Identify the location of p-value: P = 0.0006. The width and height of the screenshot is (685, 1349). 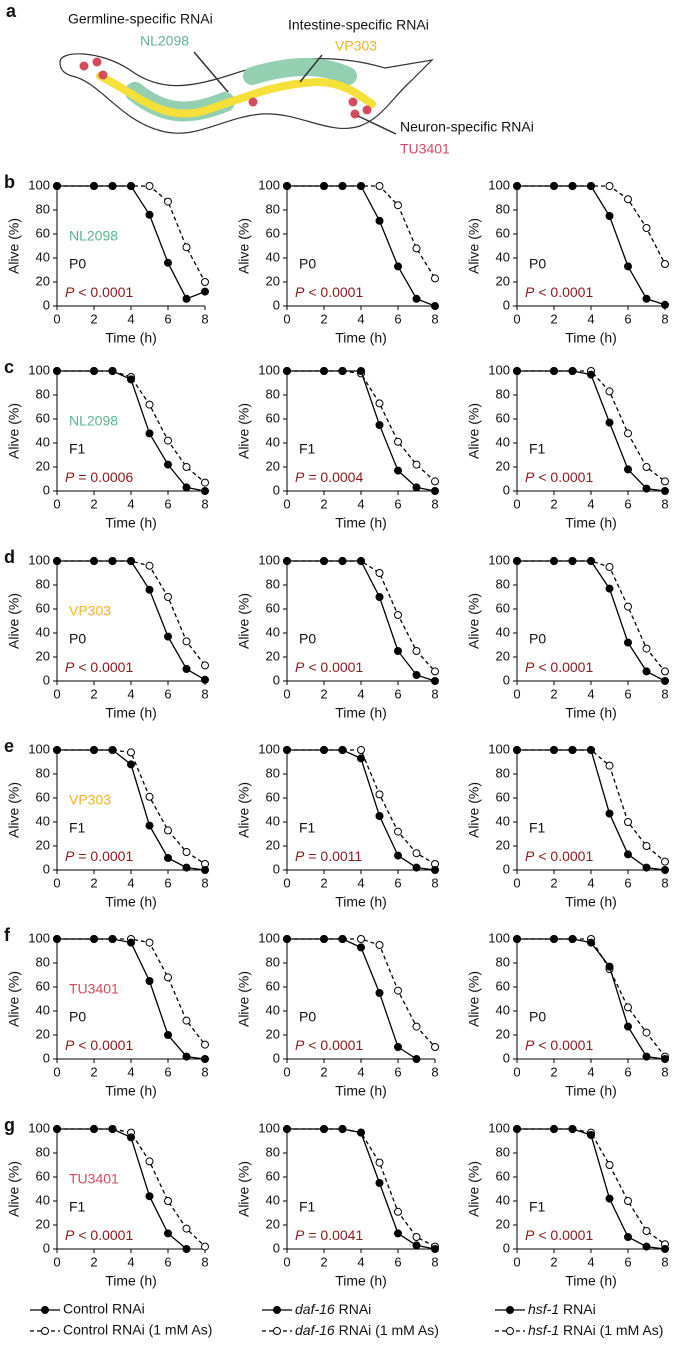
(99, 477).